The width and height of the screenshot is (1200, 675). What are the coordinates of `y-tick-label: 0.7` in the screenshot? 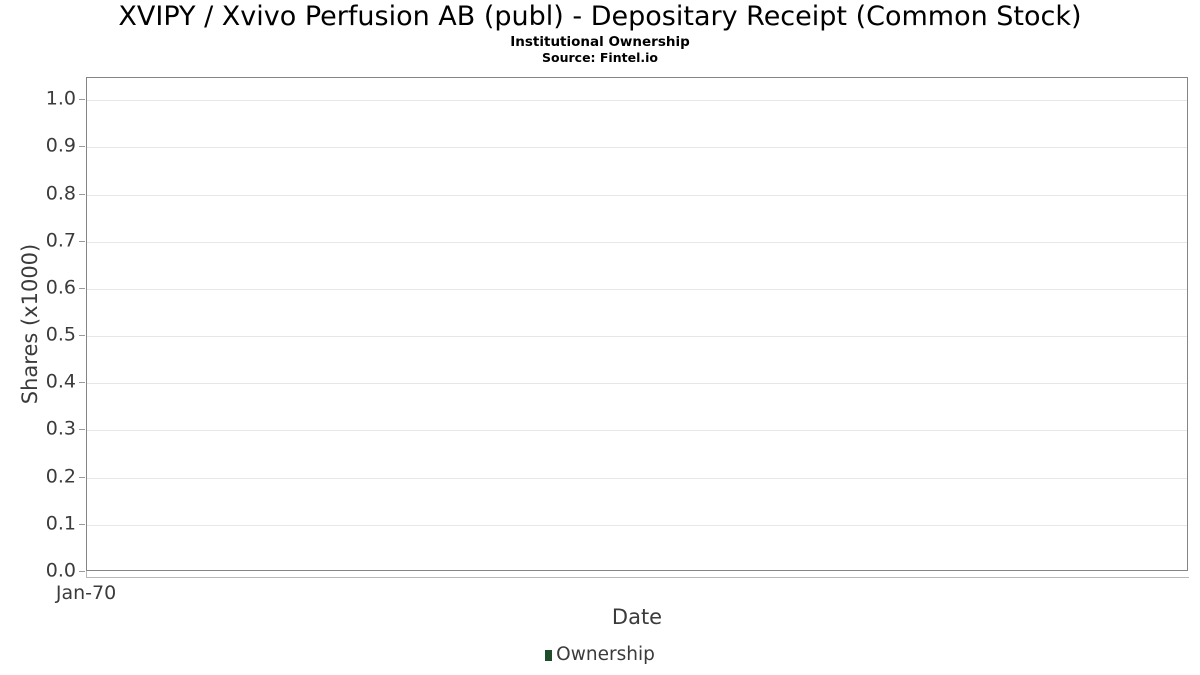 It's located at (60, 240).